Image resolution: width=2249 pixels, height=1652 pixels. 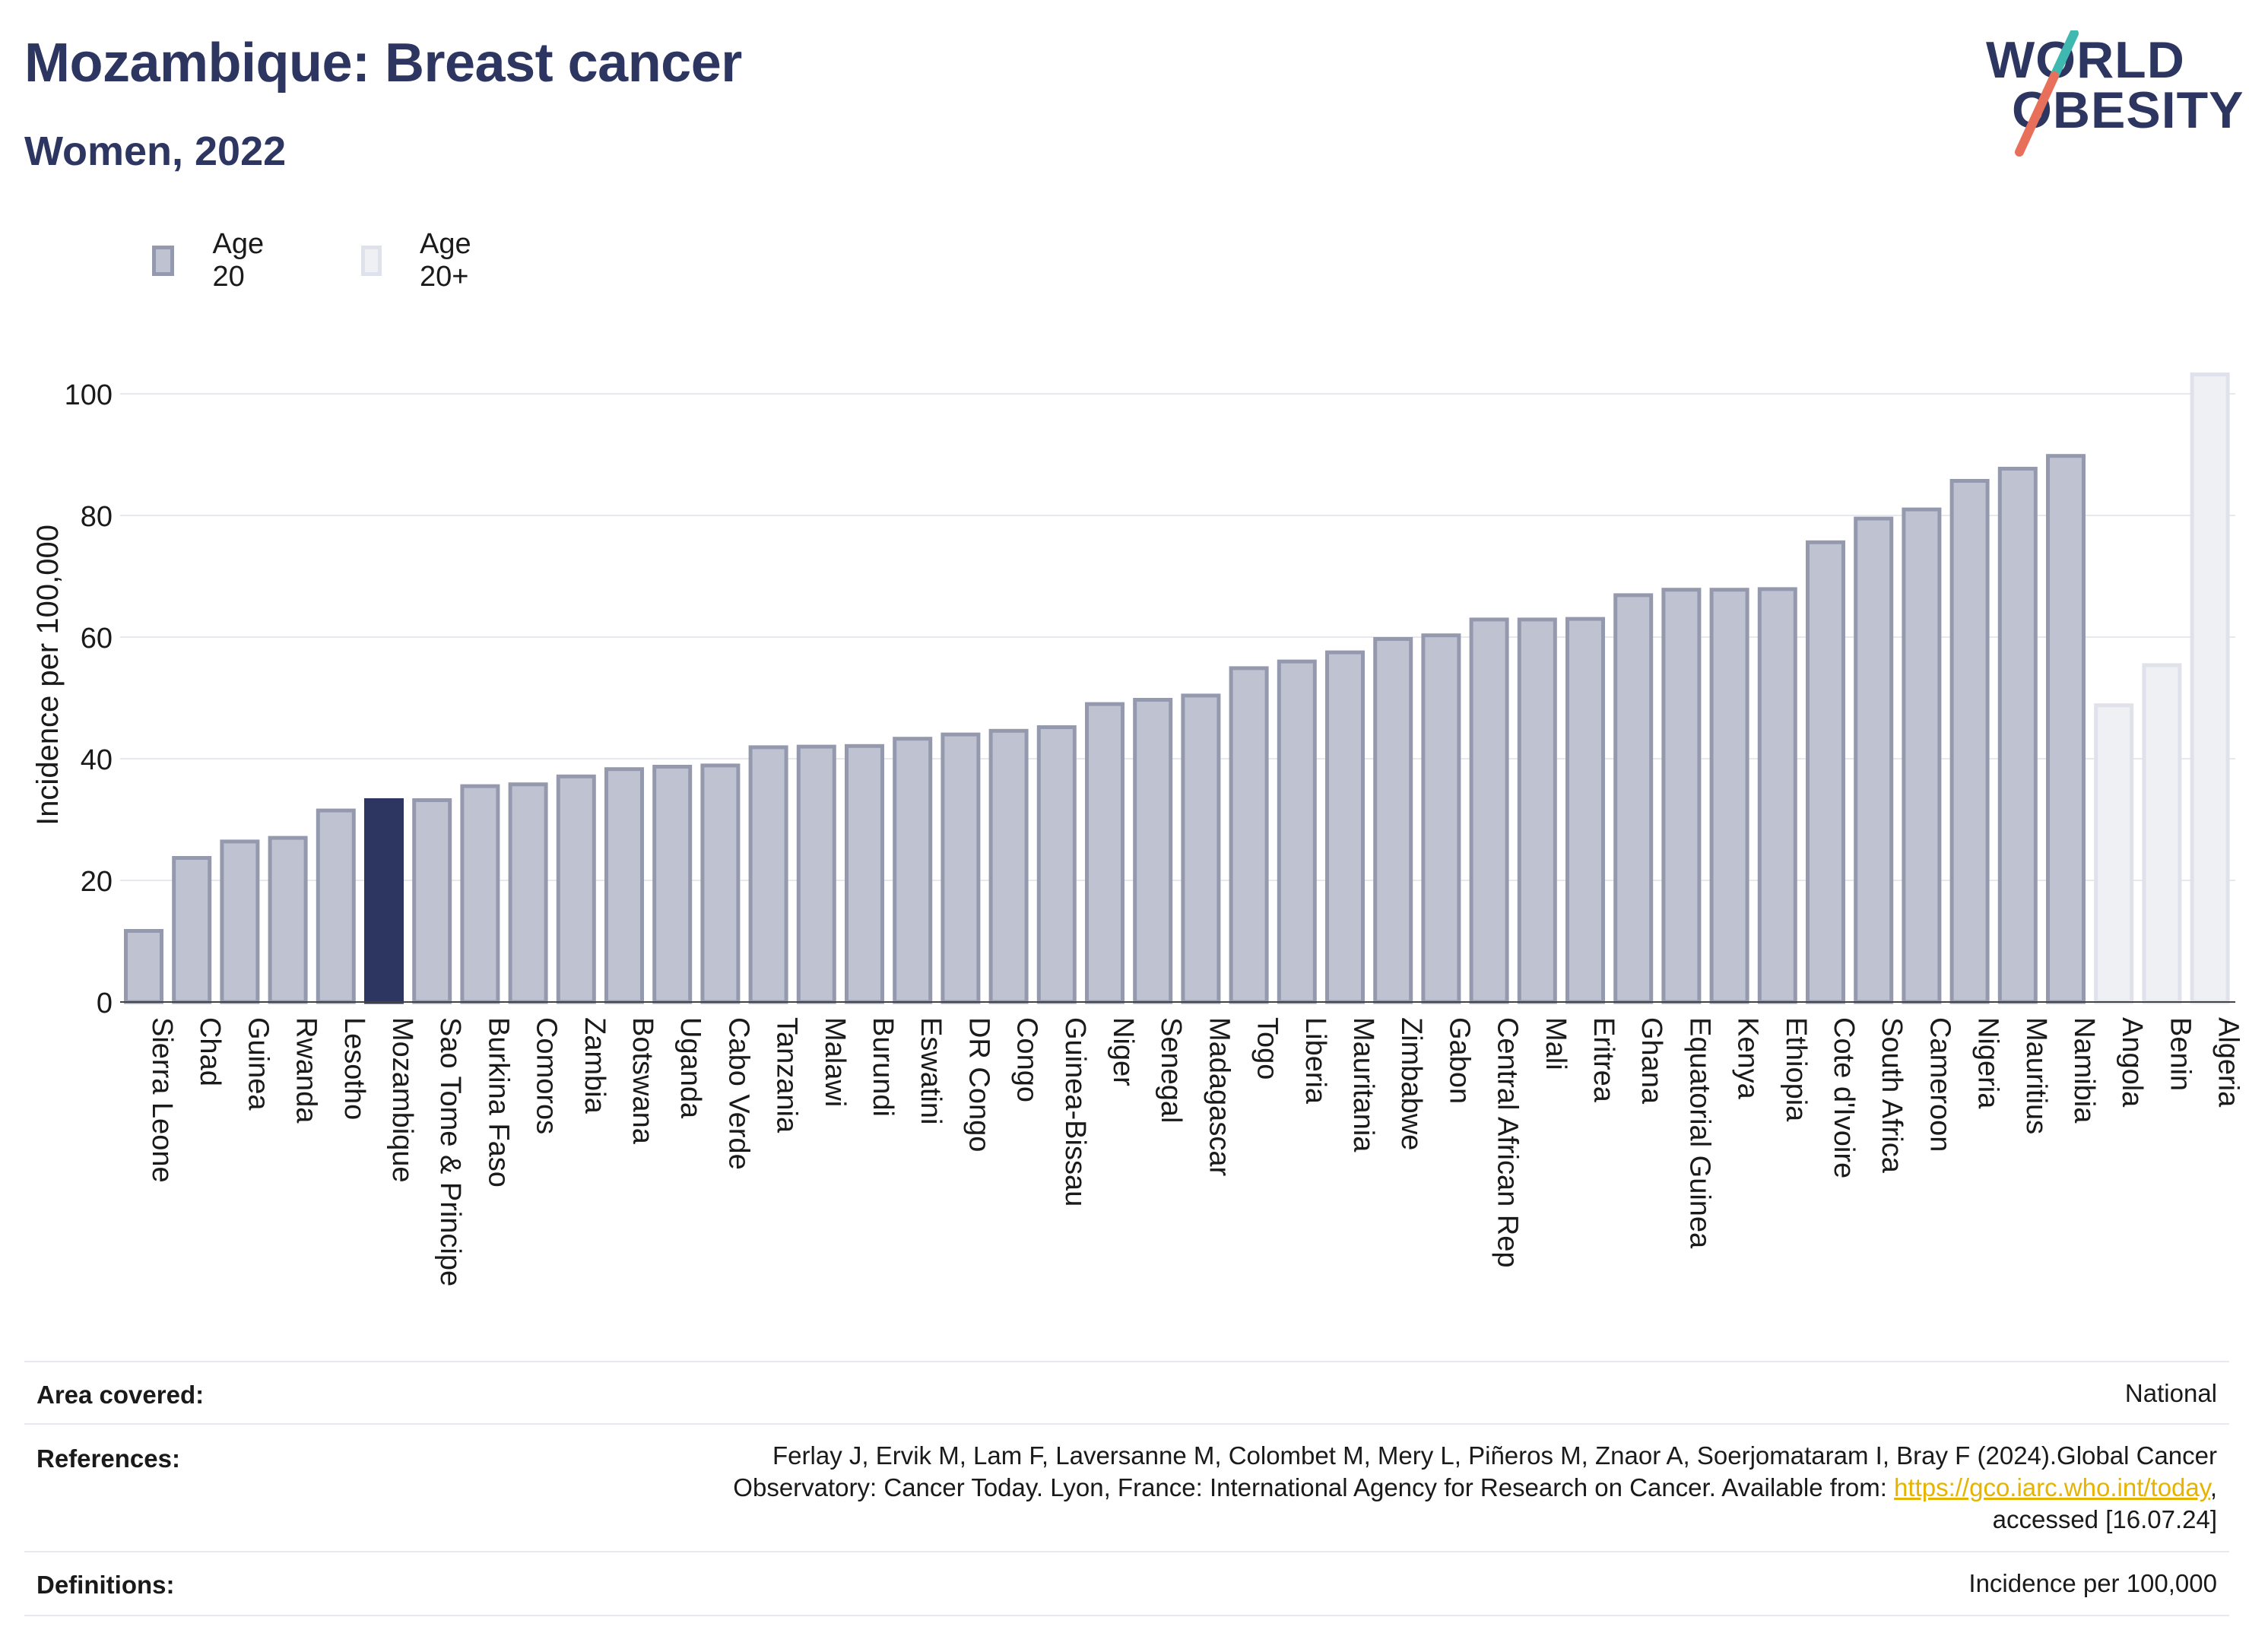 I want to click on reference-line-2-suffix: ,, so click(x=2213, y=1487).